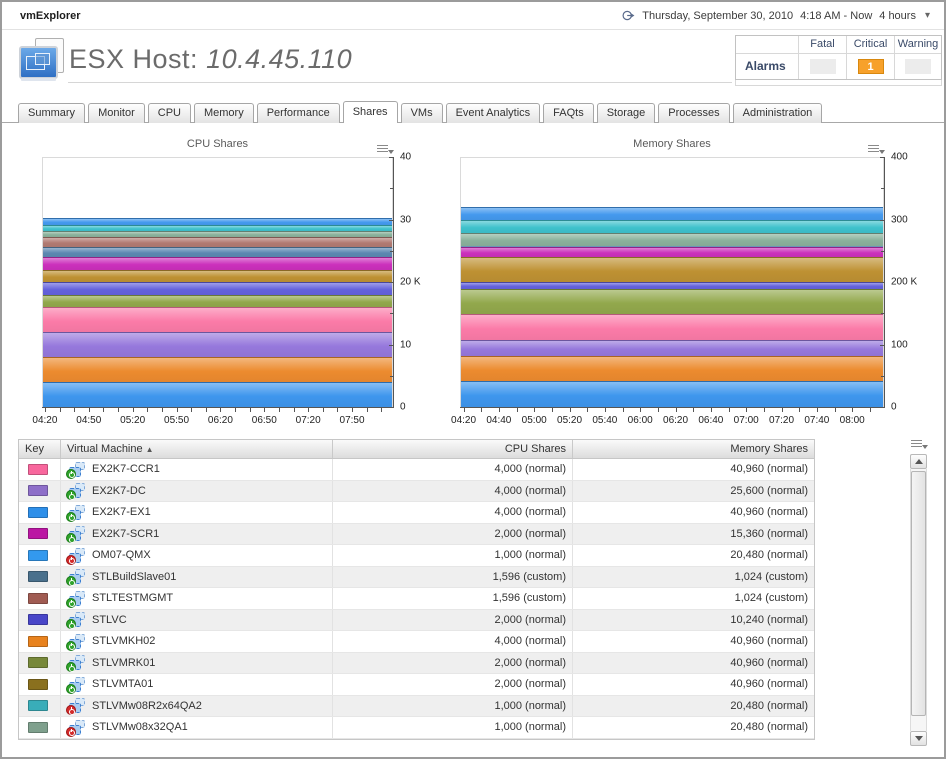  What do you see at coordinates (894, 407) in the screenshot?
I see `y-tick-label: 0` at bounding box center [894, 407].